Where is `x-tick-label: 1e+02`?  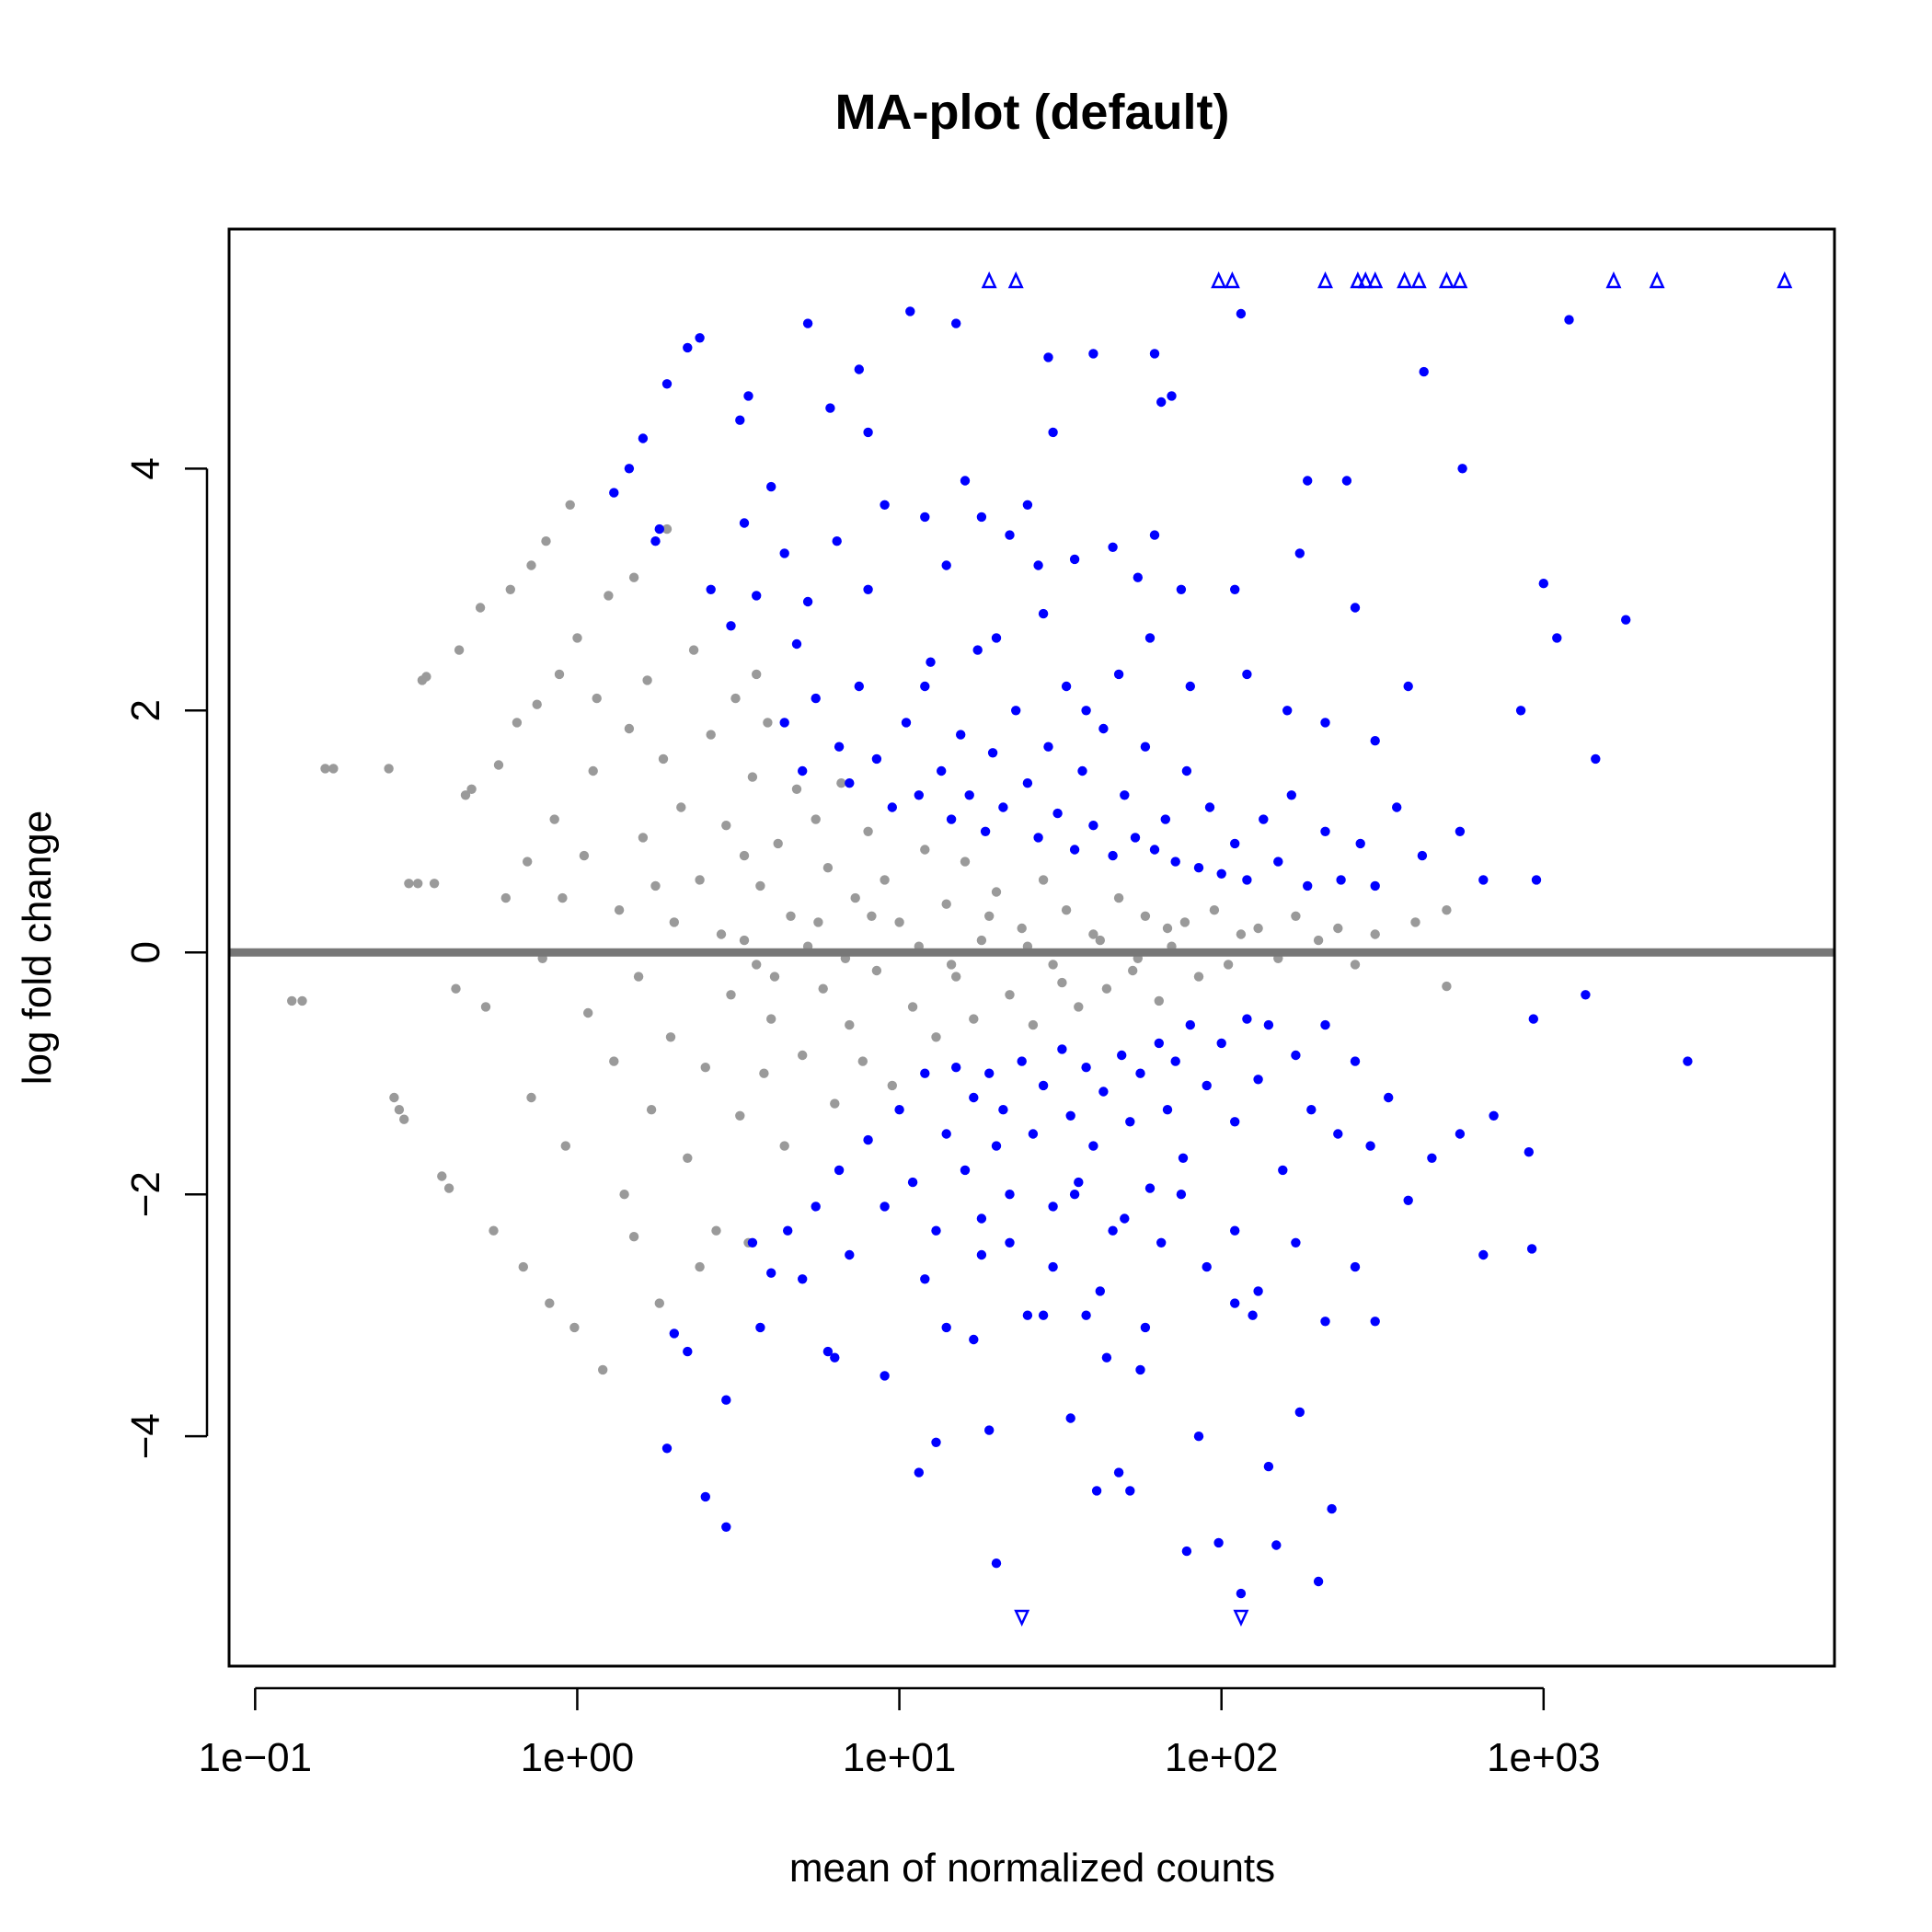 x-tick-label: 1e+02 is located at coordinates (1222, 1757).